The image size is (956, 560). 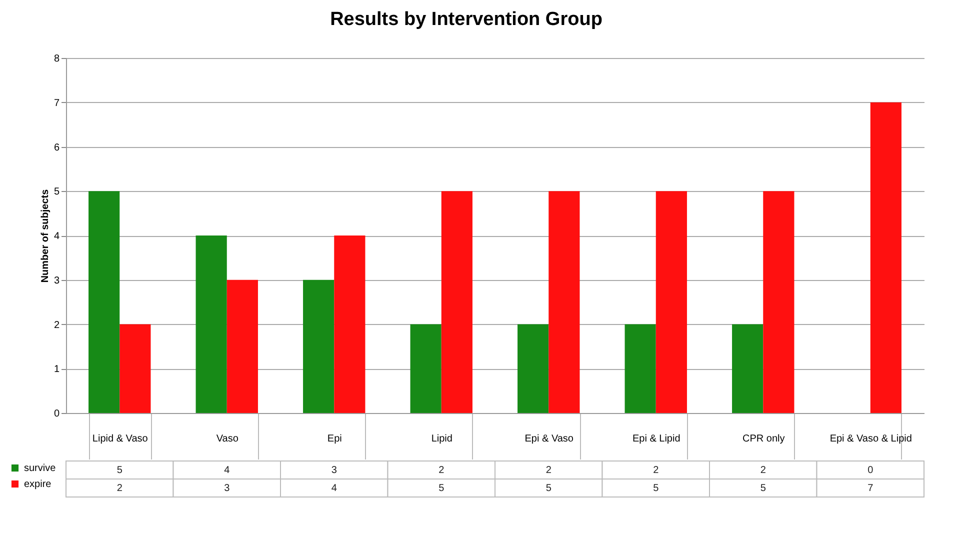 I want to click on x-tick-label: Epi & Lipid, so click(x=656, y=439).